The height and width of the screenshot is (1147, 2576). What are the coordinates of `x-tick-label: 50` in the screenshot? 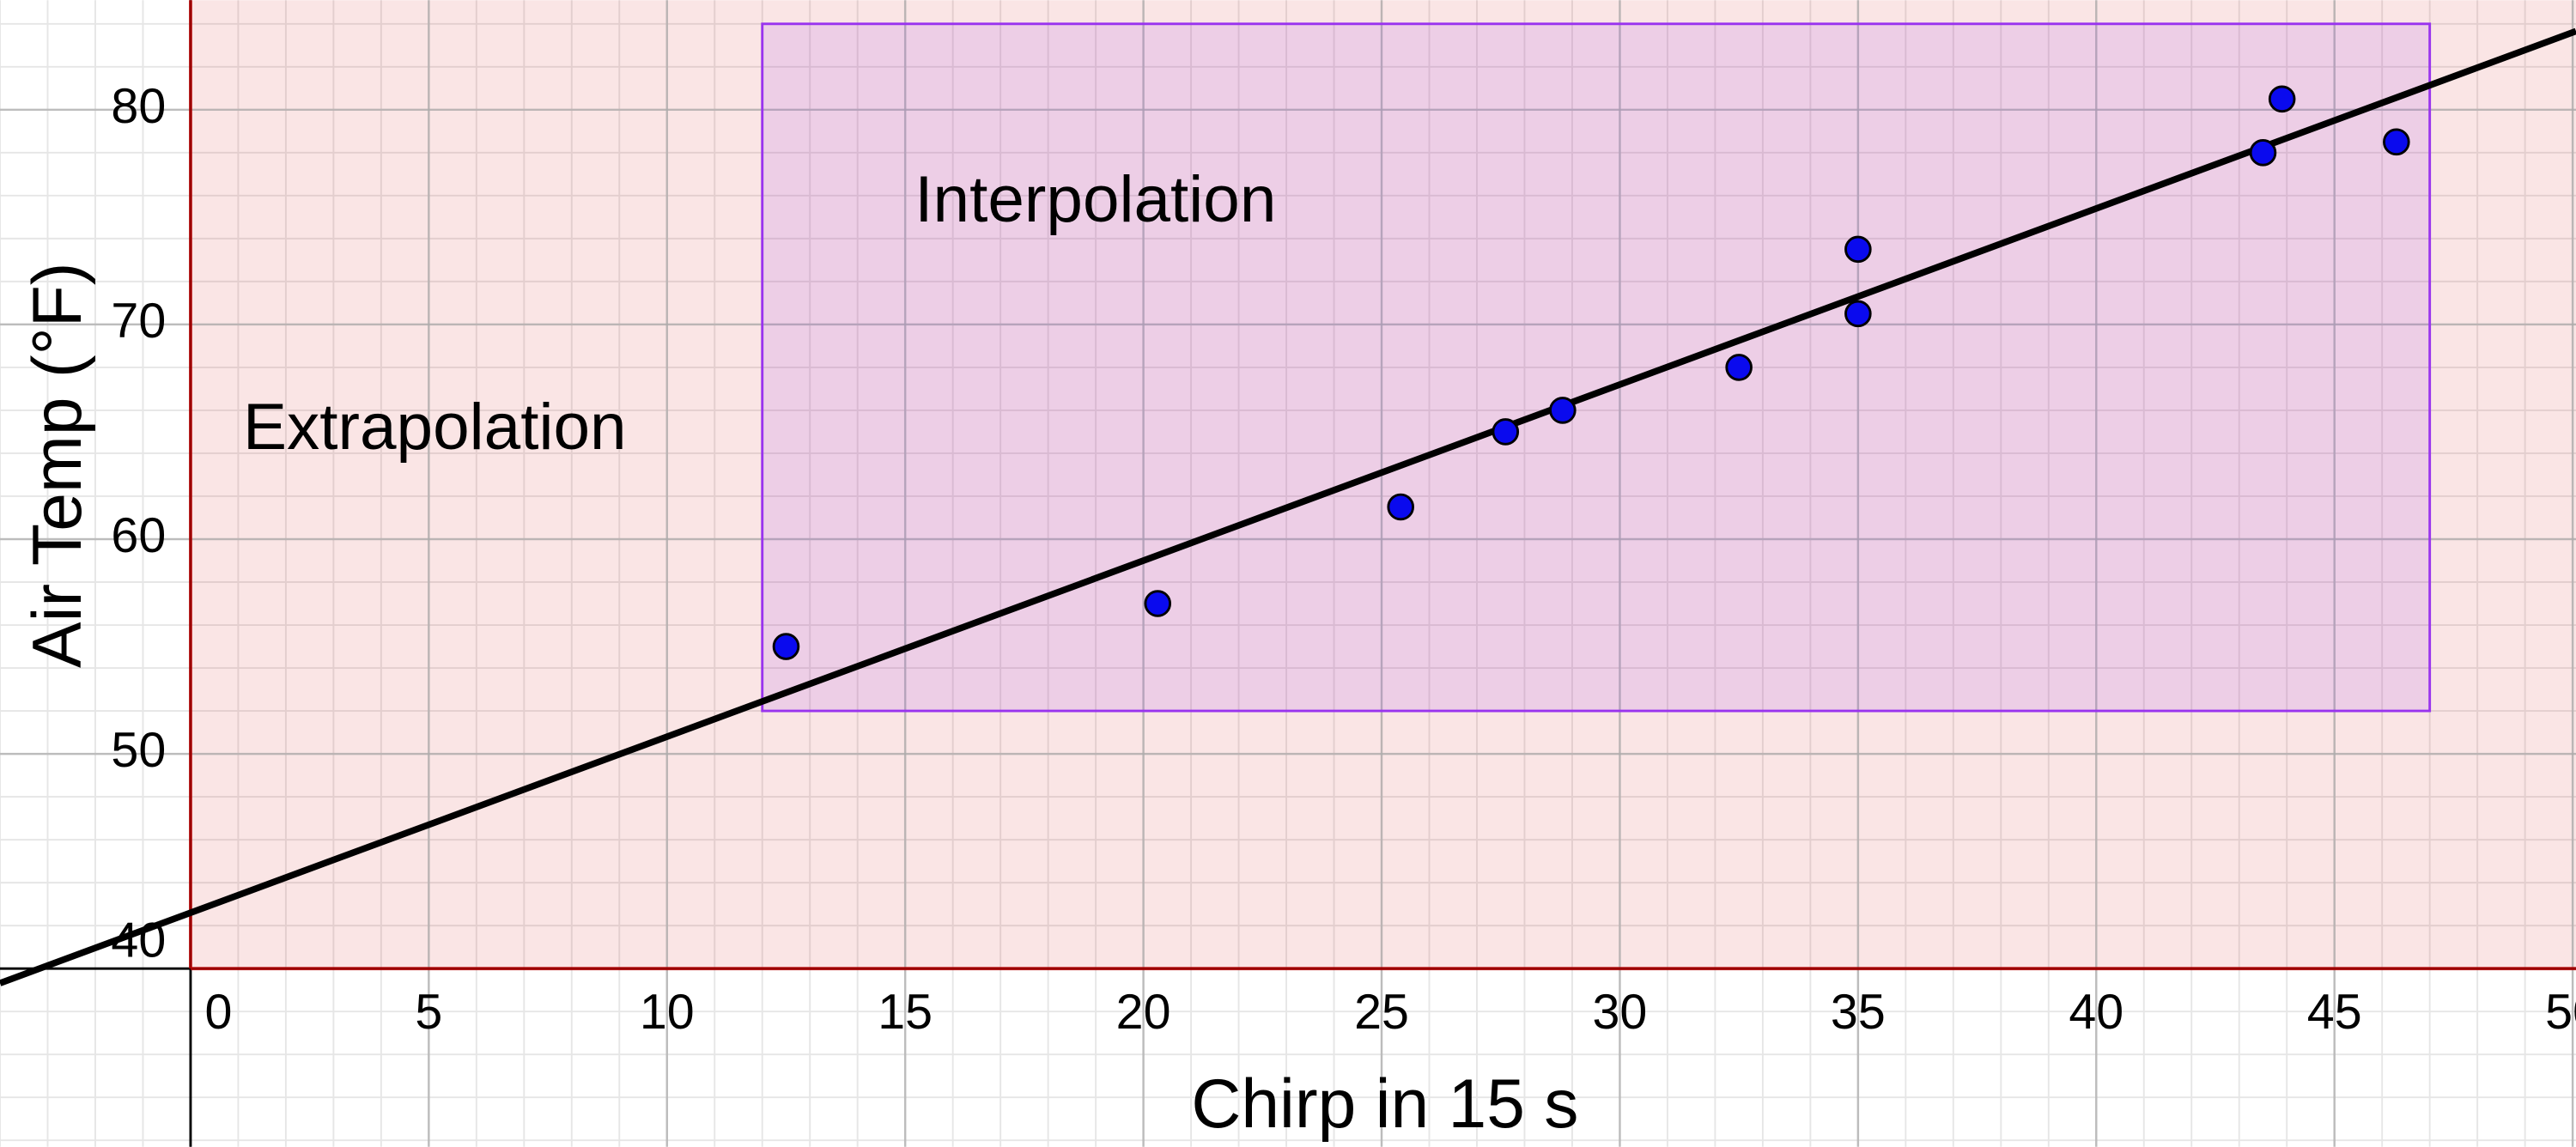 It's located at (2560, 1012).